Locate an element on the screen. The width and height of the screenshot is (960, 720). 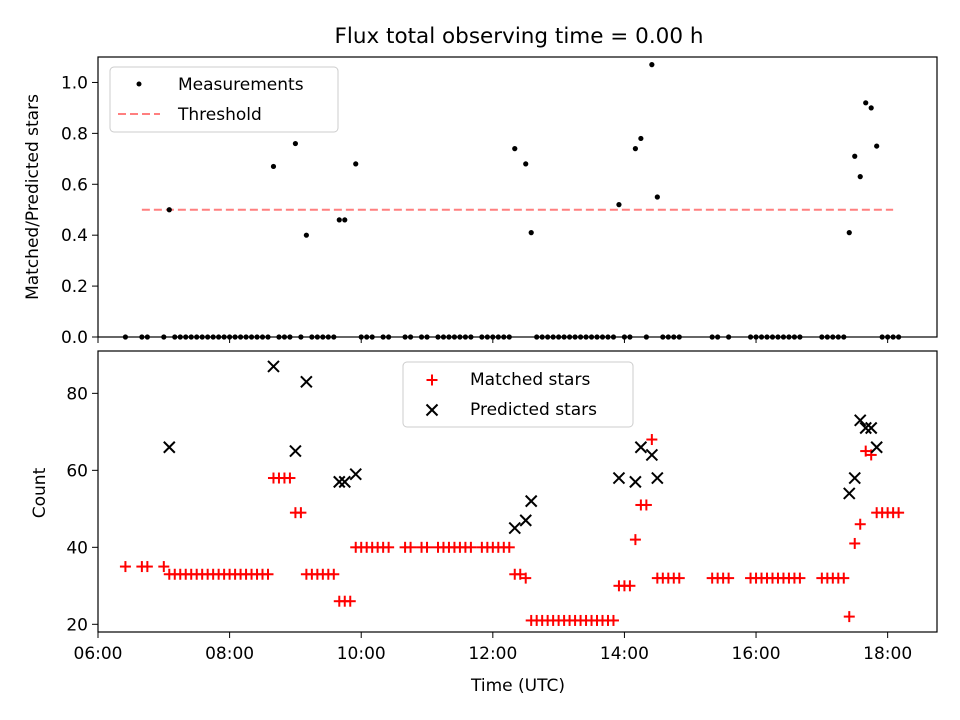
ratio-legend: Measurements Threshold is located at coordinates (224, 99).